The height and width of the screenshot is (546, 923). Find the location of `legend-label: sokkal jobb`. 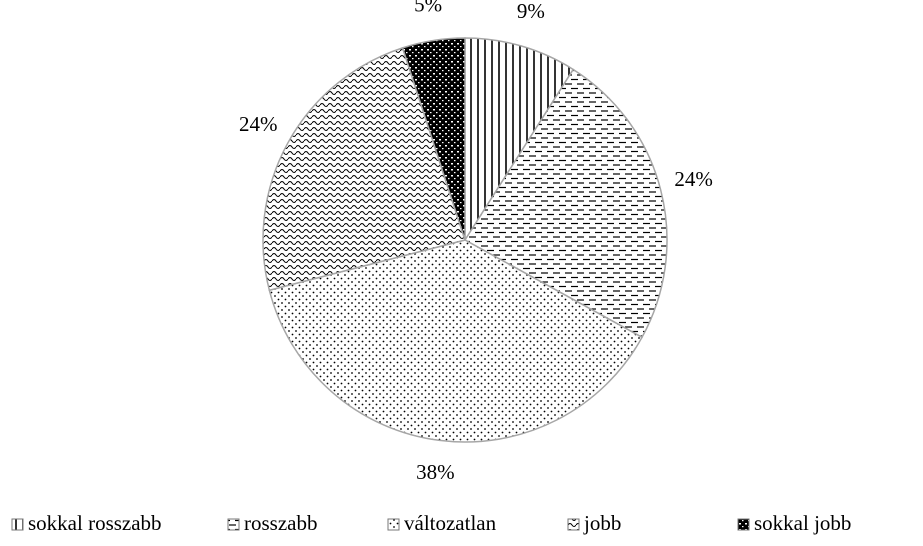

legend-label: sokkal jobb is located at coordinates (802, 523).